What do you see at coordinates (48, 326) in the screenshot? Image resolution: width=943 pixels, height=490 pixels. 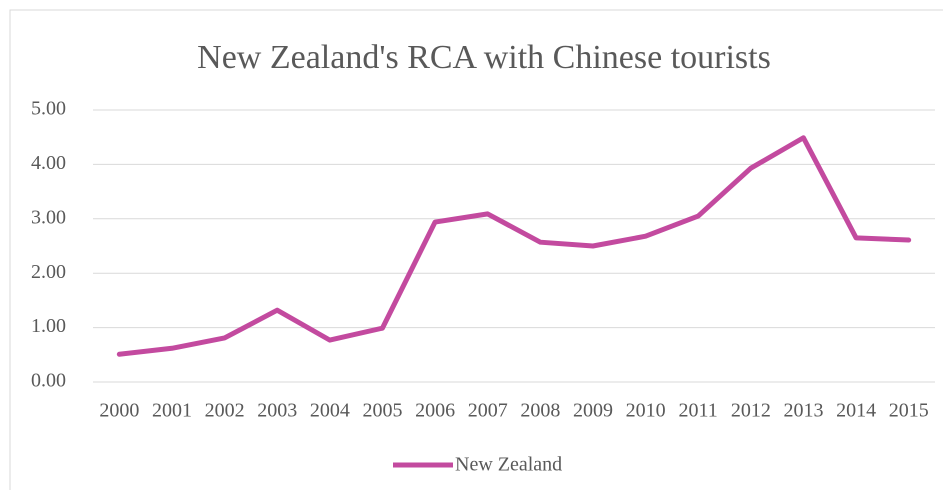 I see `y-tick-label: 1.00` at bounding box center [48, 326].